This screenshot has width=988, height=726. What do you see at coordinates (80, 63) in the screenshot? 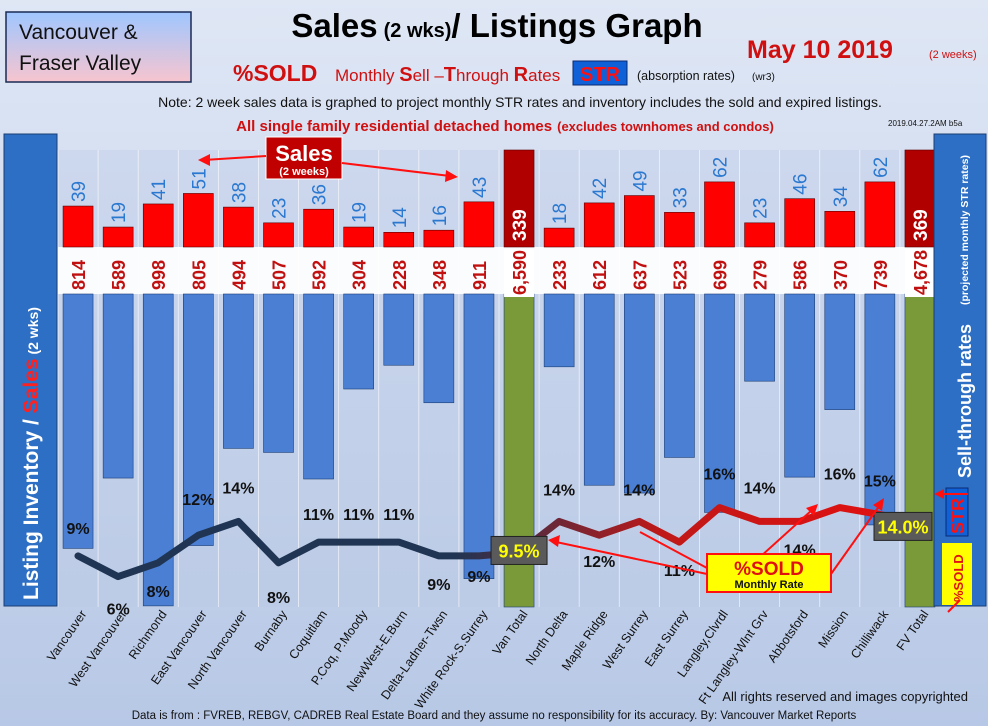
I see `region-line-2: Fraser Valley` at bounding box center [80, 63].